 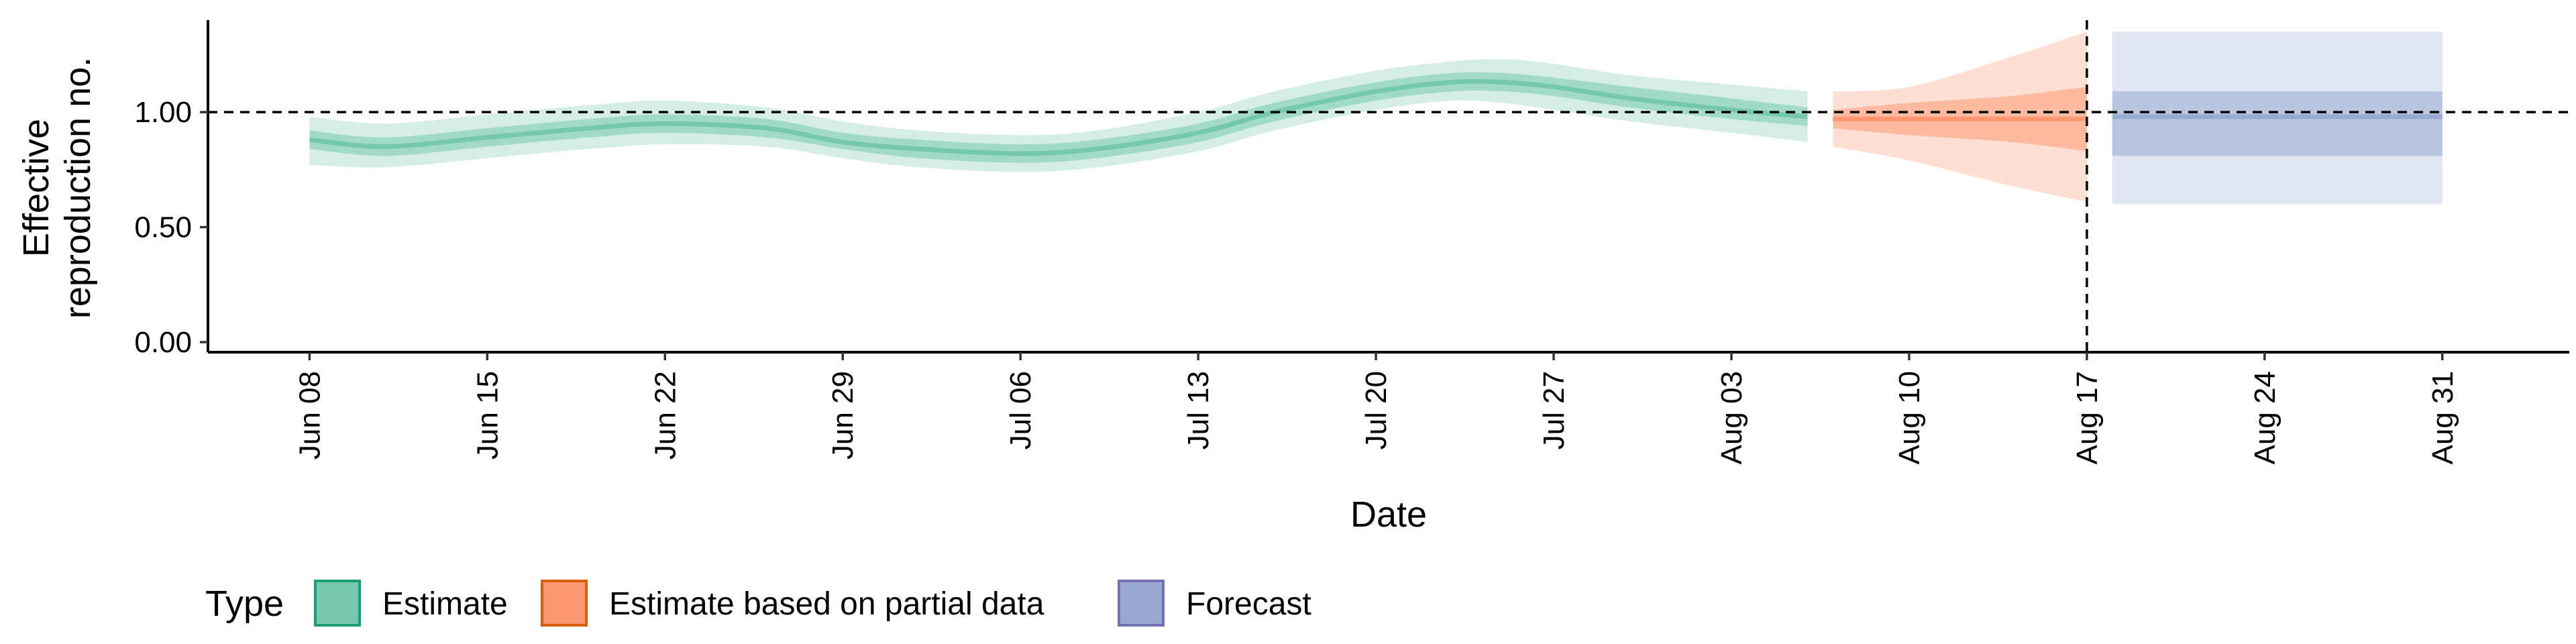 What do you see at coordinates (1141, 603) in the screenshot?
I see `legend-swatch-forecast` at bounding box center [1141, 603].